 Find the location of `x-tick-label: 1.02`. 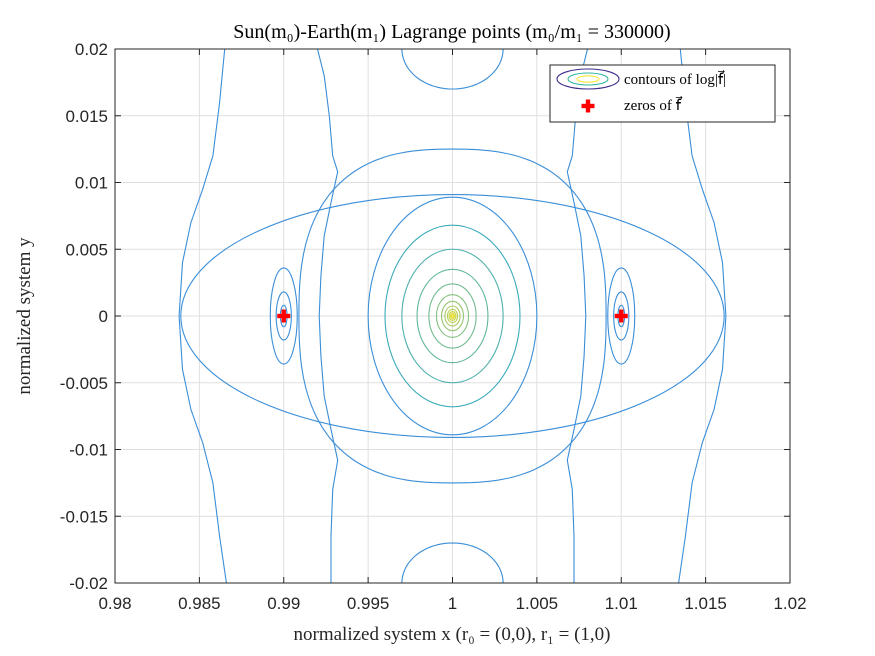

x-tick-label: 1.02 is located at coordinates (789, 603).